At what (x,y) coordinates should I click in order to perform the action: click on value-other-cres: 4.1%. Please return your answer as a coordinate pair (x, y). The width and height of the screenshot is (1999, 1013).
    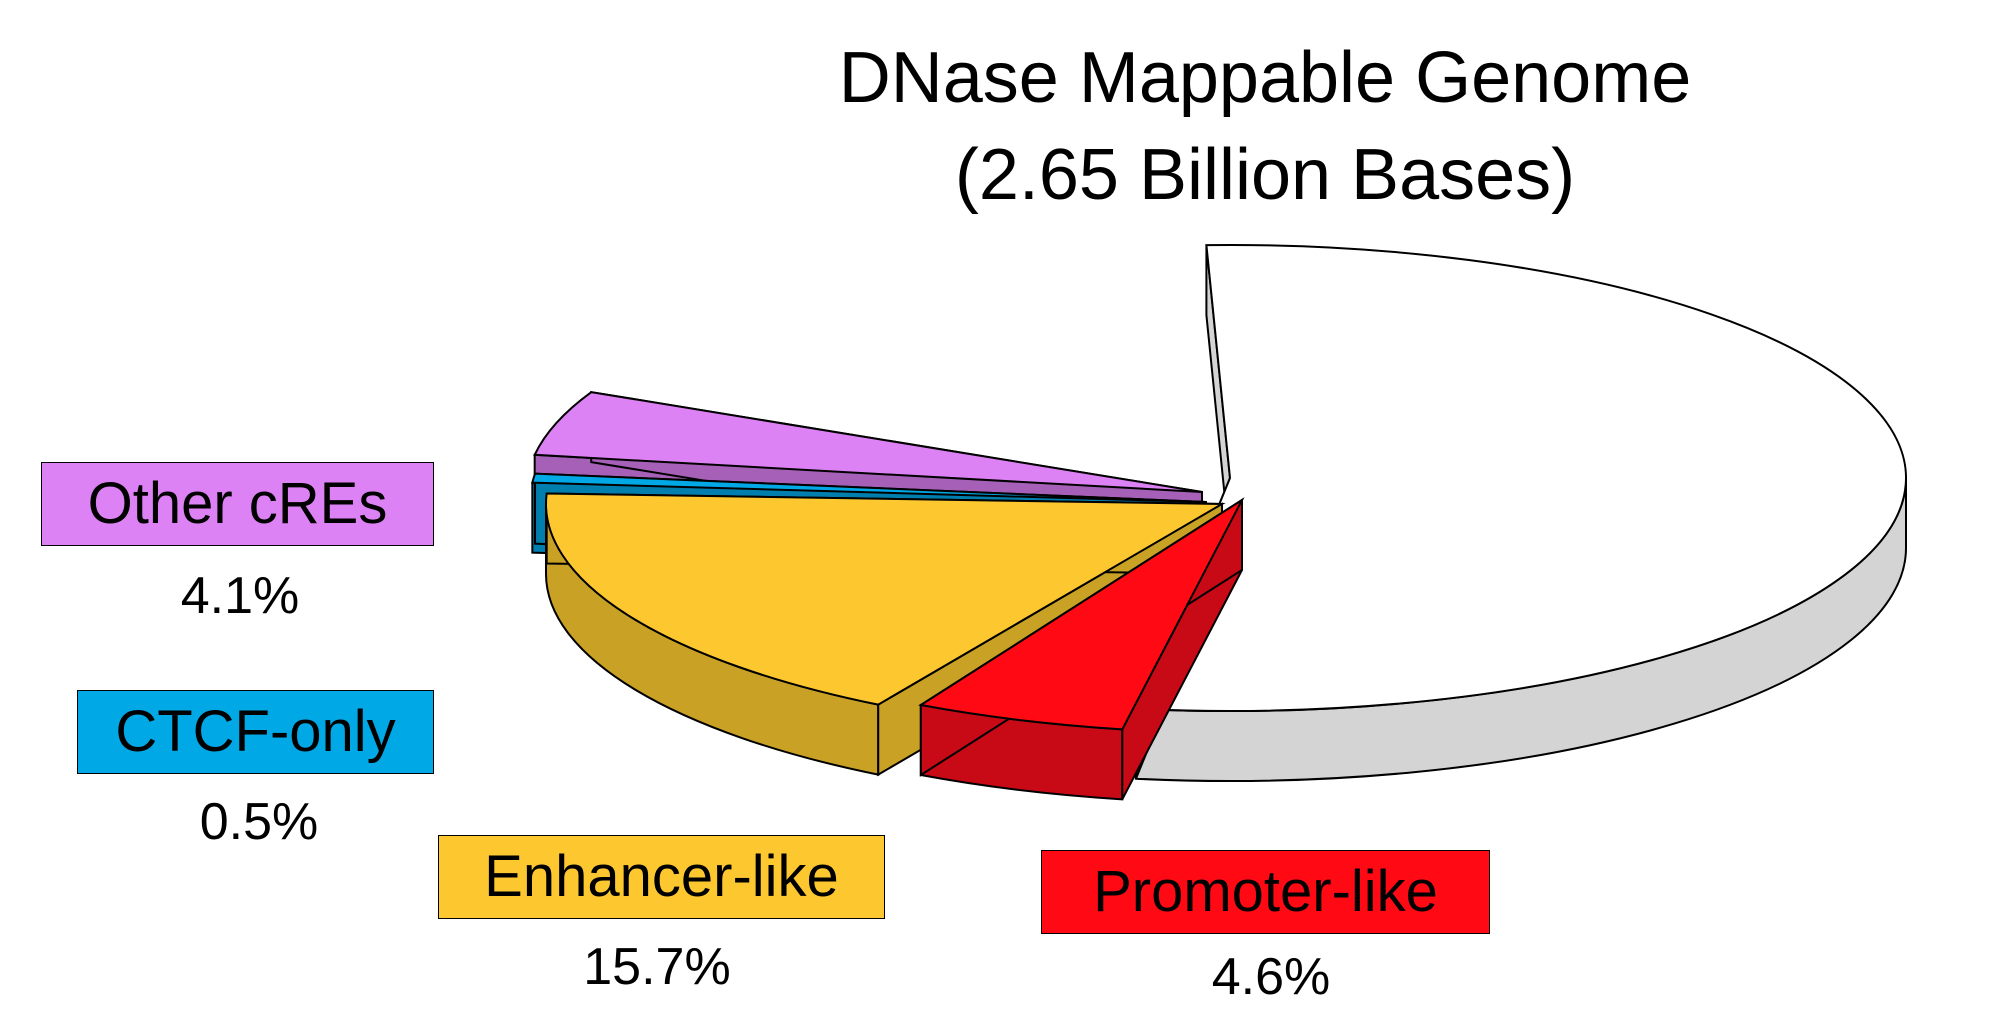
    Looking at the image, I should click on (240, 596).